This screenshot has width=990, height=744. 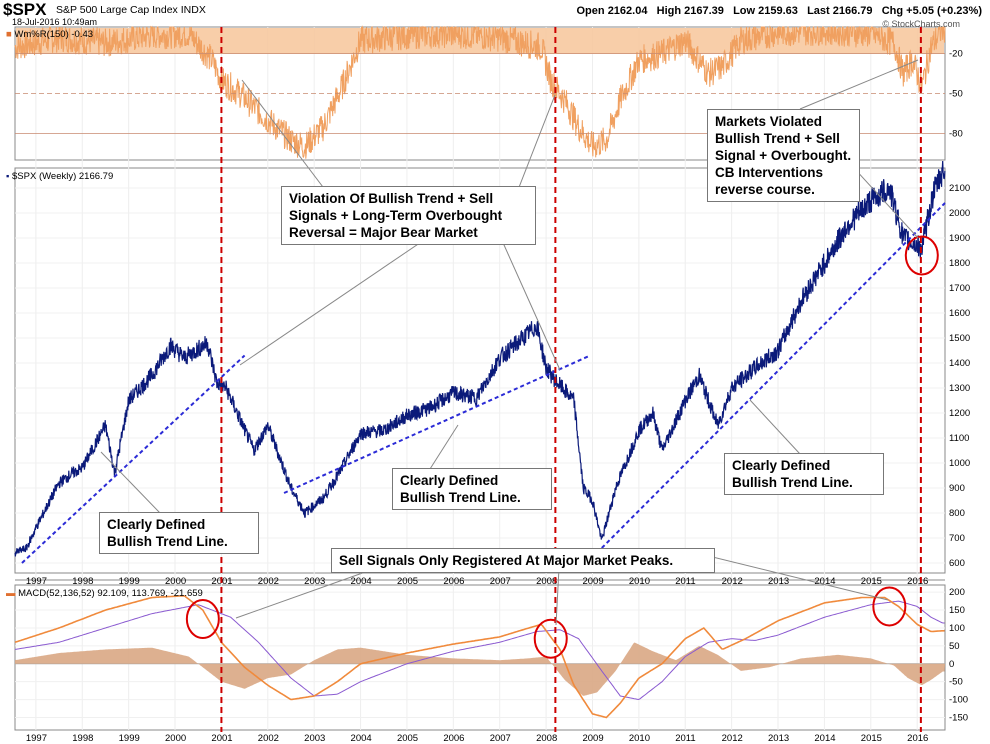 I want to click on price-y-tick: 800, so click(x=957, y=513).